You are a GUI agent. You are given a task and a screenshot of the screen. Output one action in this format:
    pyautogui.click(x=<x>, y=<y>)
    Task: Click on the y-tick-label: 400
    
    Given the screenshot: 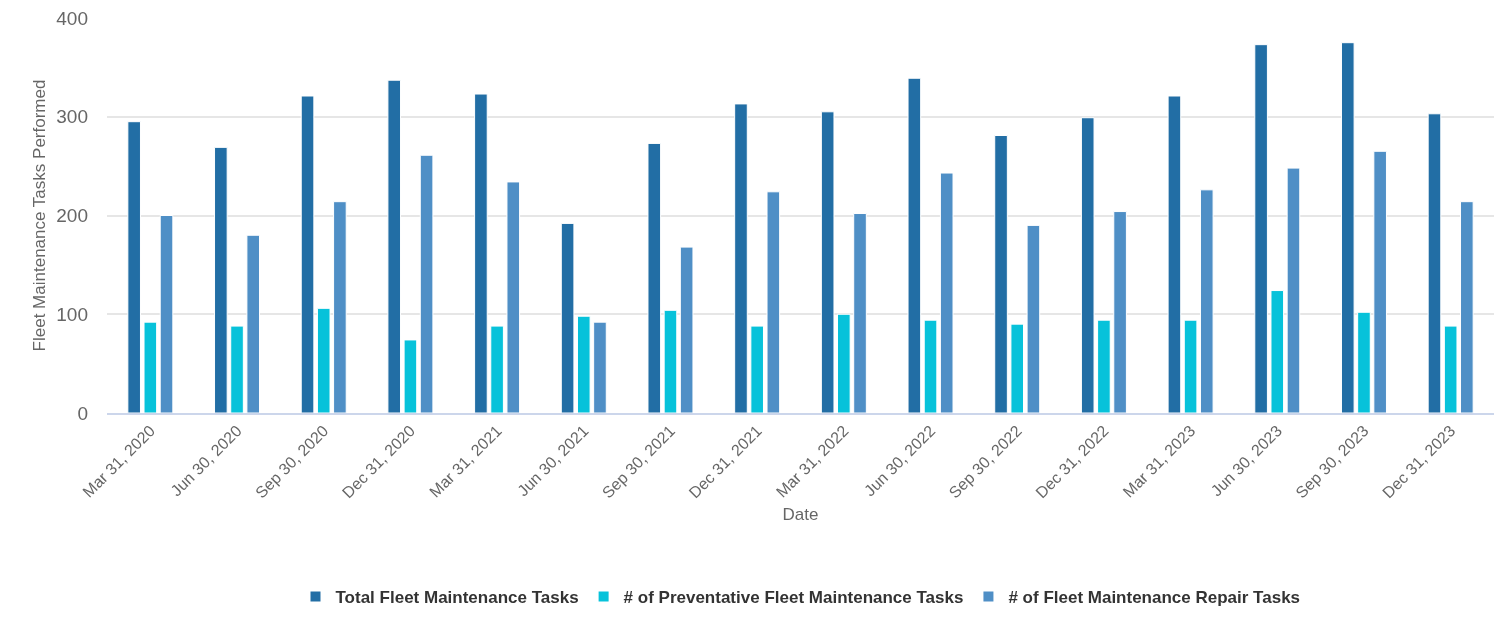 What is the action you would take?
    pyautogui.click(x=72, y=18)
    